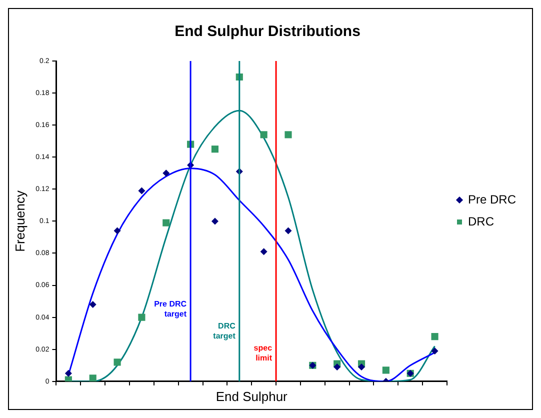  What do you see at coordinates (263, 352) in the screenshot?
I see `annotation: spec limit` at bounding box center [263, 352].